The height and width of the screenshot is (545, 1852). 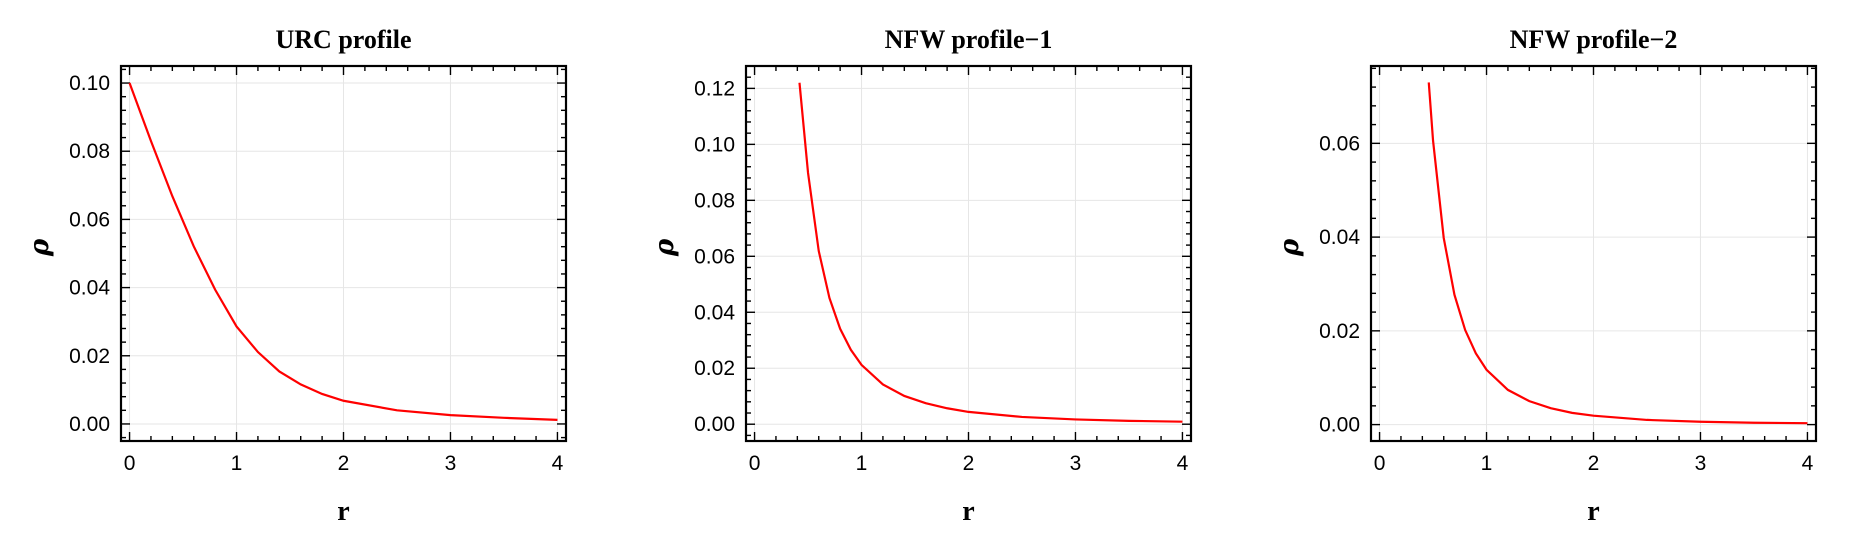 I want to click on y-tick-label: 0.12, so click(x=714, y=88).